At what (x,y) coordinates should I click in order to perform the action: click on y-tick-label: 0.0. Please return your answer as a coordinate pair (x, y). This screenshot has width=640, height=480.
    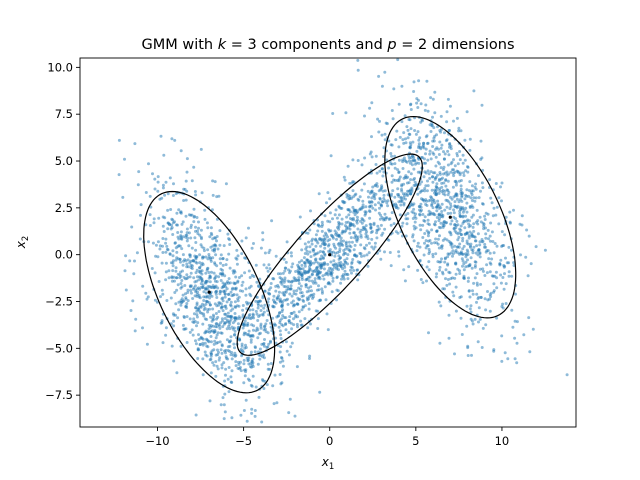
    Looking at the image, I should click on (64, 255).